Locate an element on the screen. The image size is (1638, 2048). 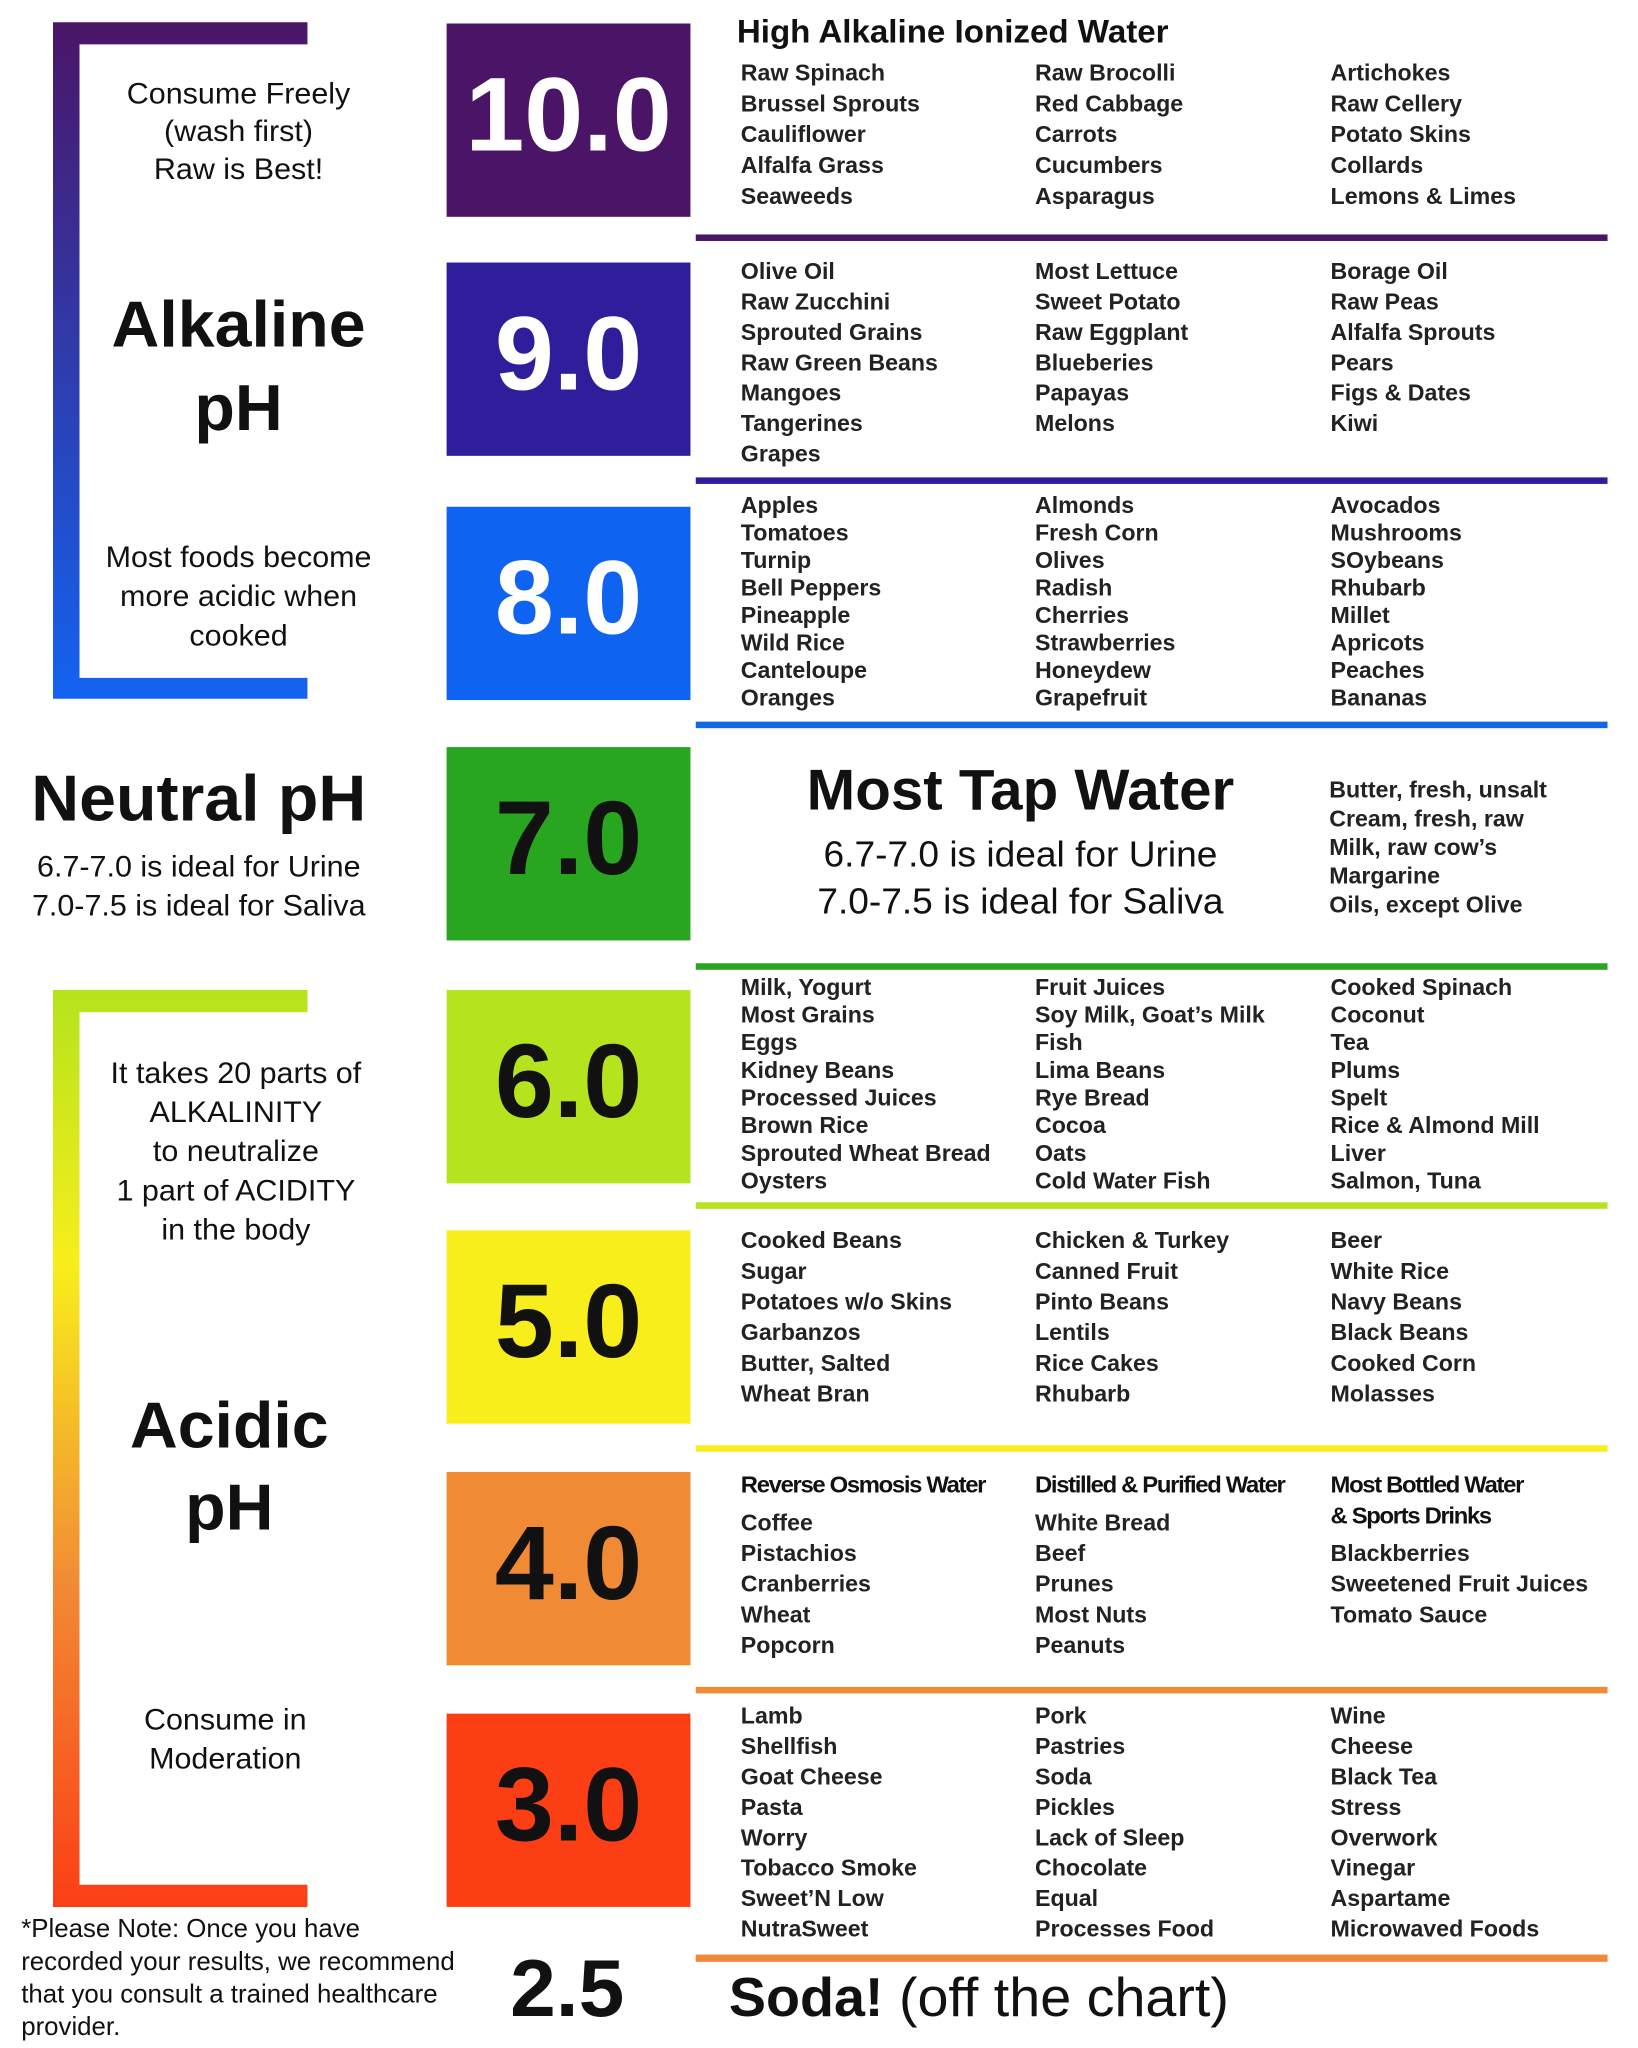
food-item: Rye Bread is located at coordinates (1092, 1098).